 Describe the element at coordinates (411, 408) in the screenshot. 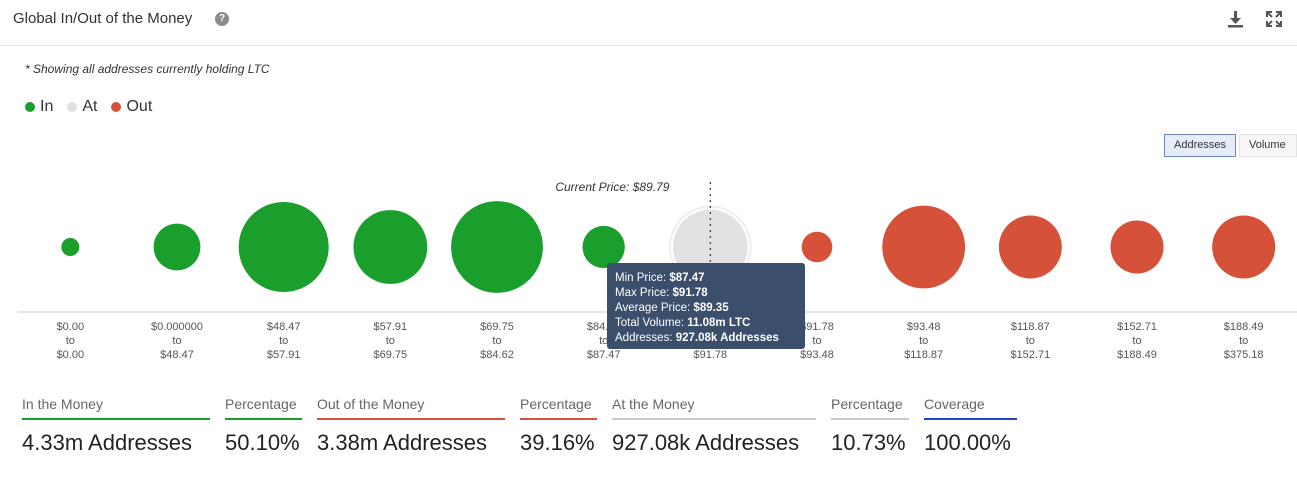

I see `stat-label: Out of the Money` at that location.